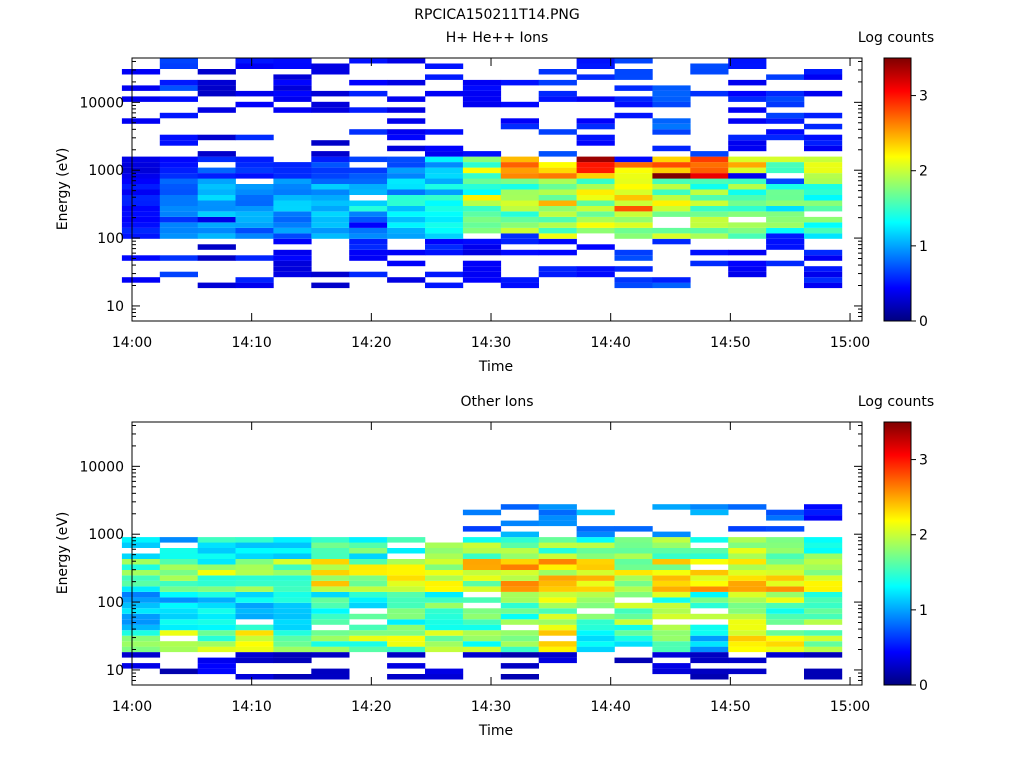  Describe the element at coordinates (495, 367) in the screenshot. I see `x-axis-label: Time` at that location.